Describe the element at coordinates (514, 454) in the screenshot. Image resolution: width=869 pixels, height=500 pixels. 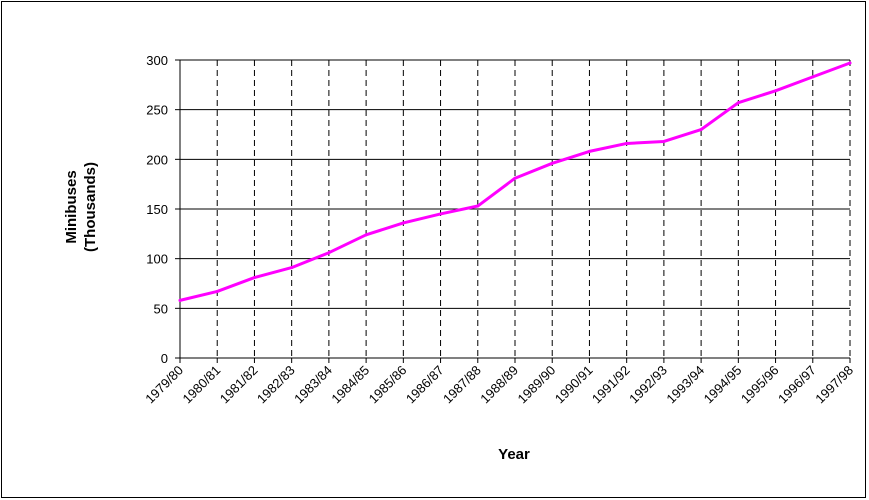
I see `x-axis-title: Year` at that location.